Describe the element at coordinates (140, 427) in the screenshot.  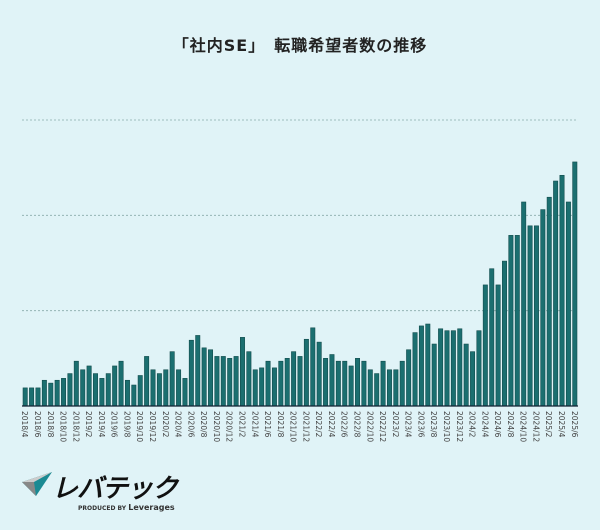
I see `x-tick-label: 2019/10` at that location.